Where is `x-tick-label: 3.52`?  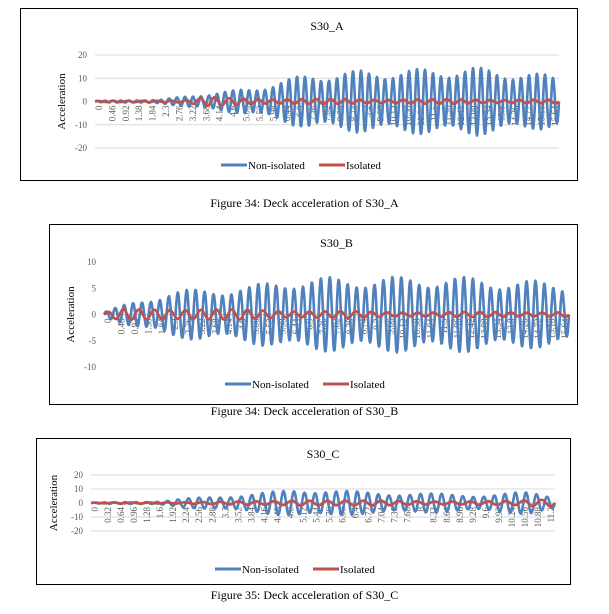 x-tick-label: 3.52 is located at coordinates (238, 515).